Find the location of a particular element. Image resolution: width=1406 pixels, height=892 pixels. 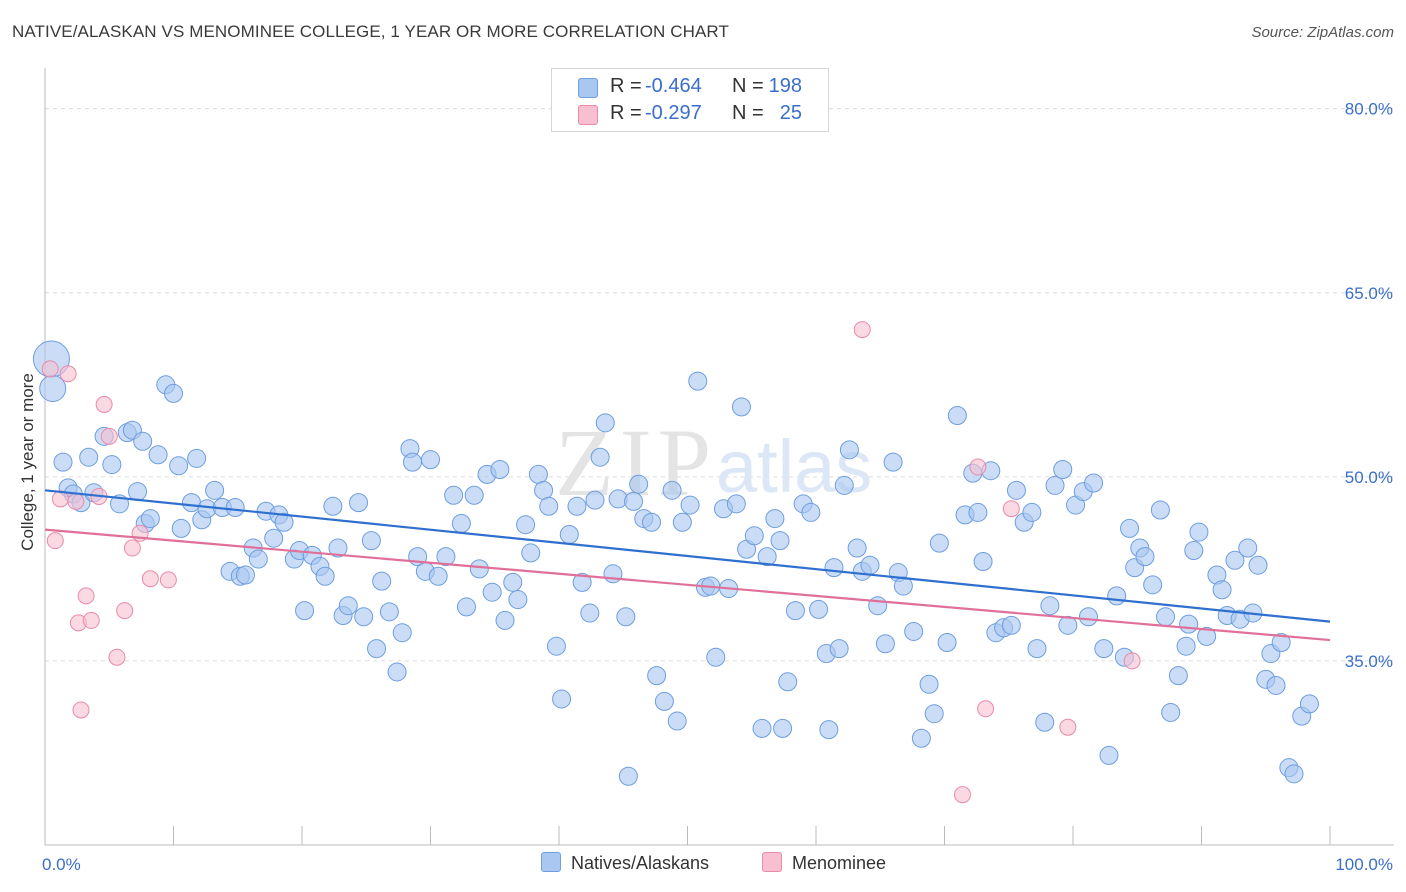

legend-swatch-pink is located at coordinates (588, 115).